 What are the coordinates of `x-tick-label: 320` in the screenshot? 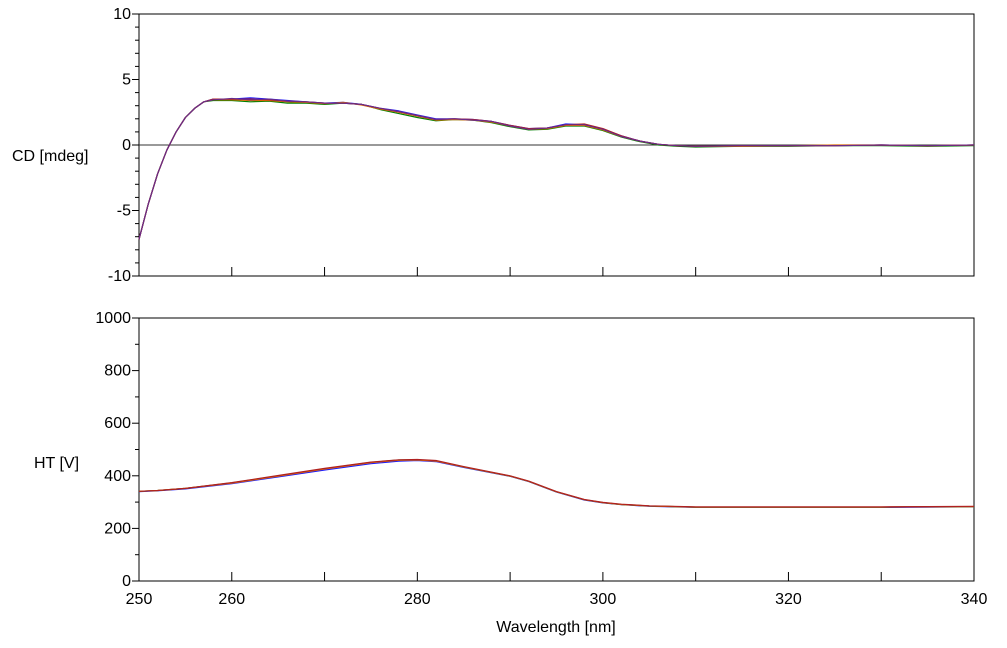 It's located at (788, 599).